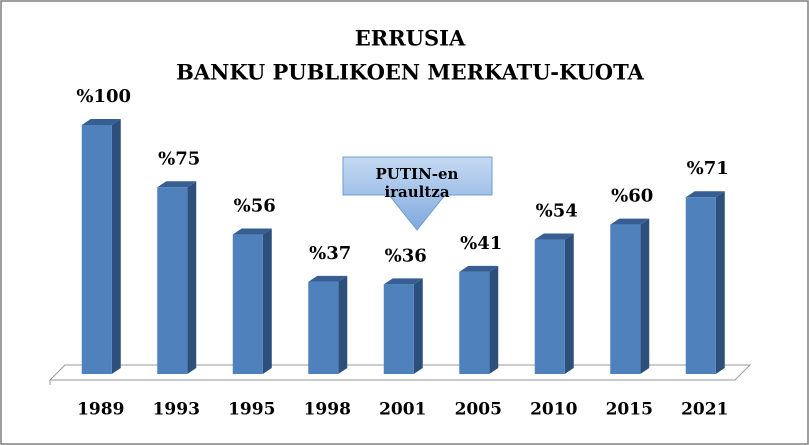 Image resolution: width=809 pixels, height=445 pixels. I want to click on value-label: %54, so click(557, 211).